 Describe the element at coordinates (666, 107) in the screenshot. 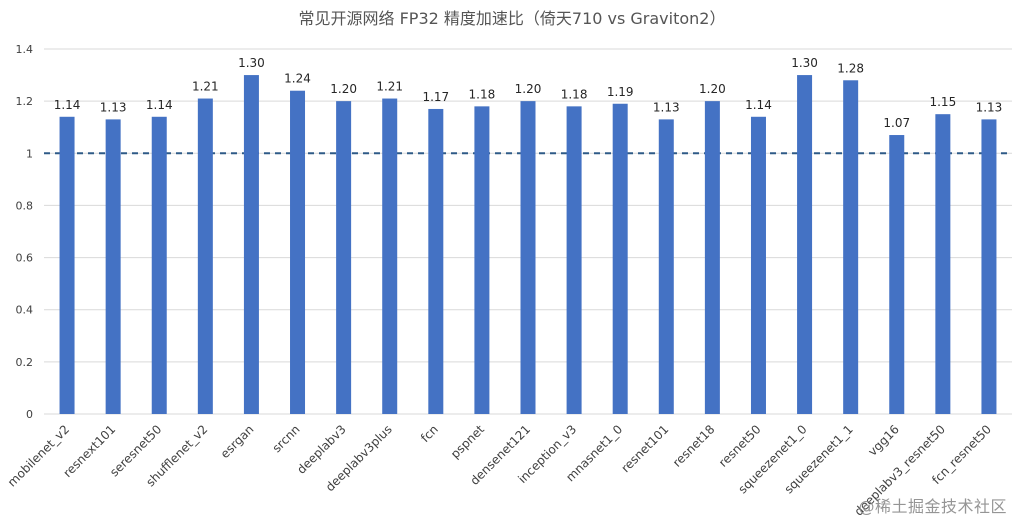

I see `value-label-resnet101: 1.13` at that location.